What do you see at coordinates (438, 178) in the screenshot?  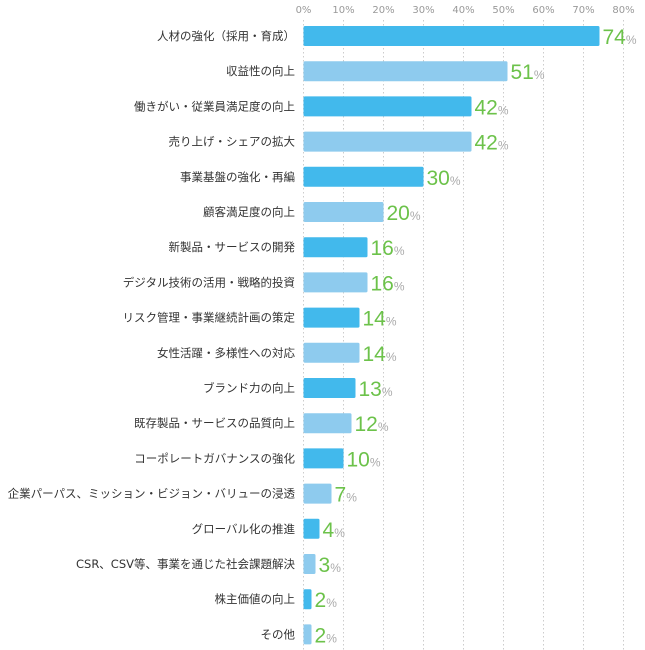 I see `value-number: 30` at bounding box center [438, 178].